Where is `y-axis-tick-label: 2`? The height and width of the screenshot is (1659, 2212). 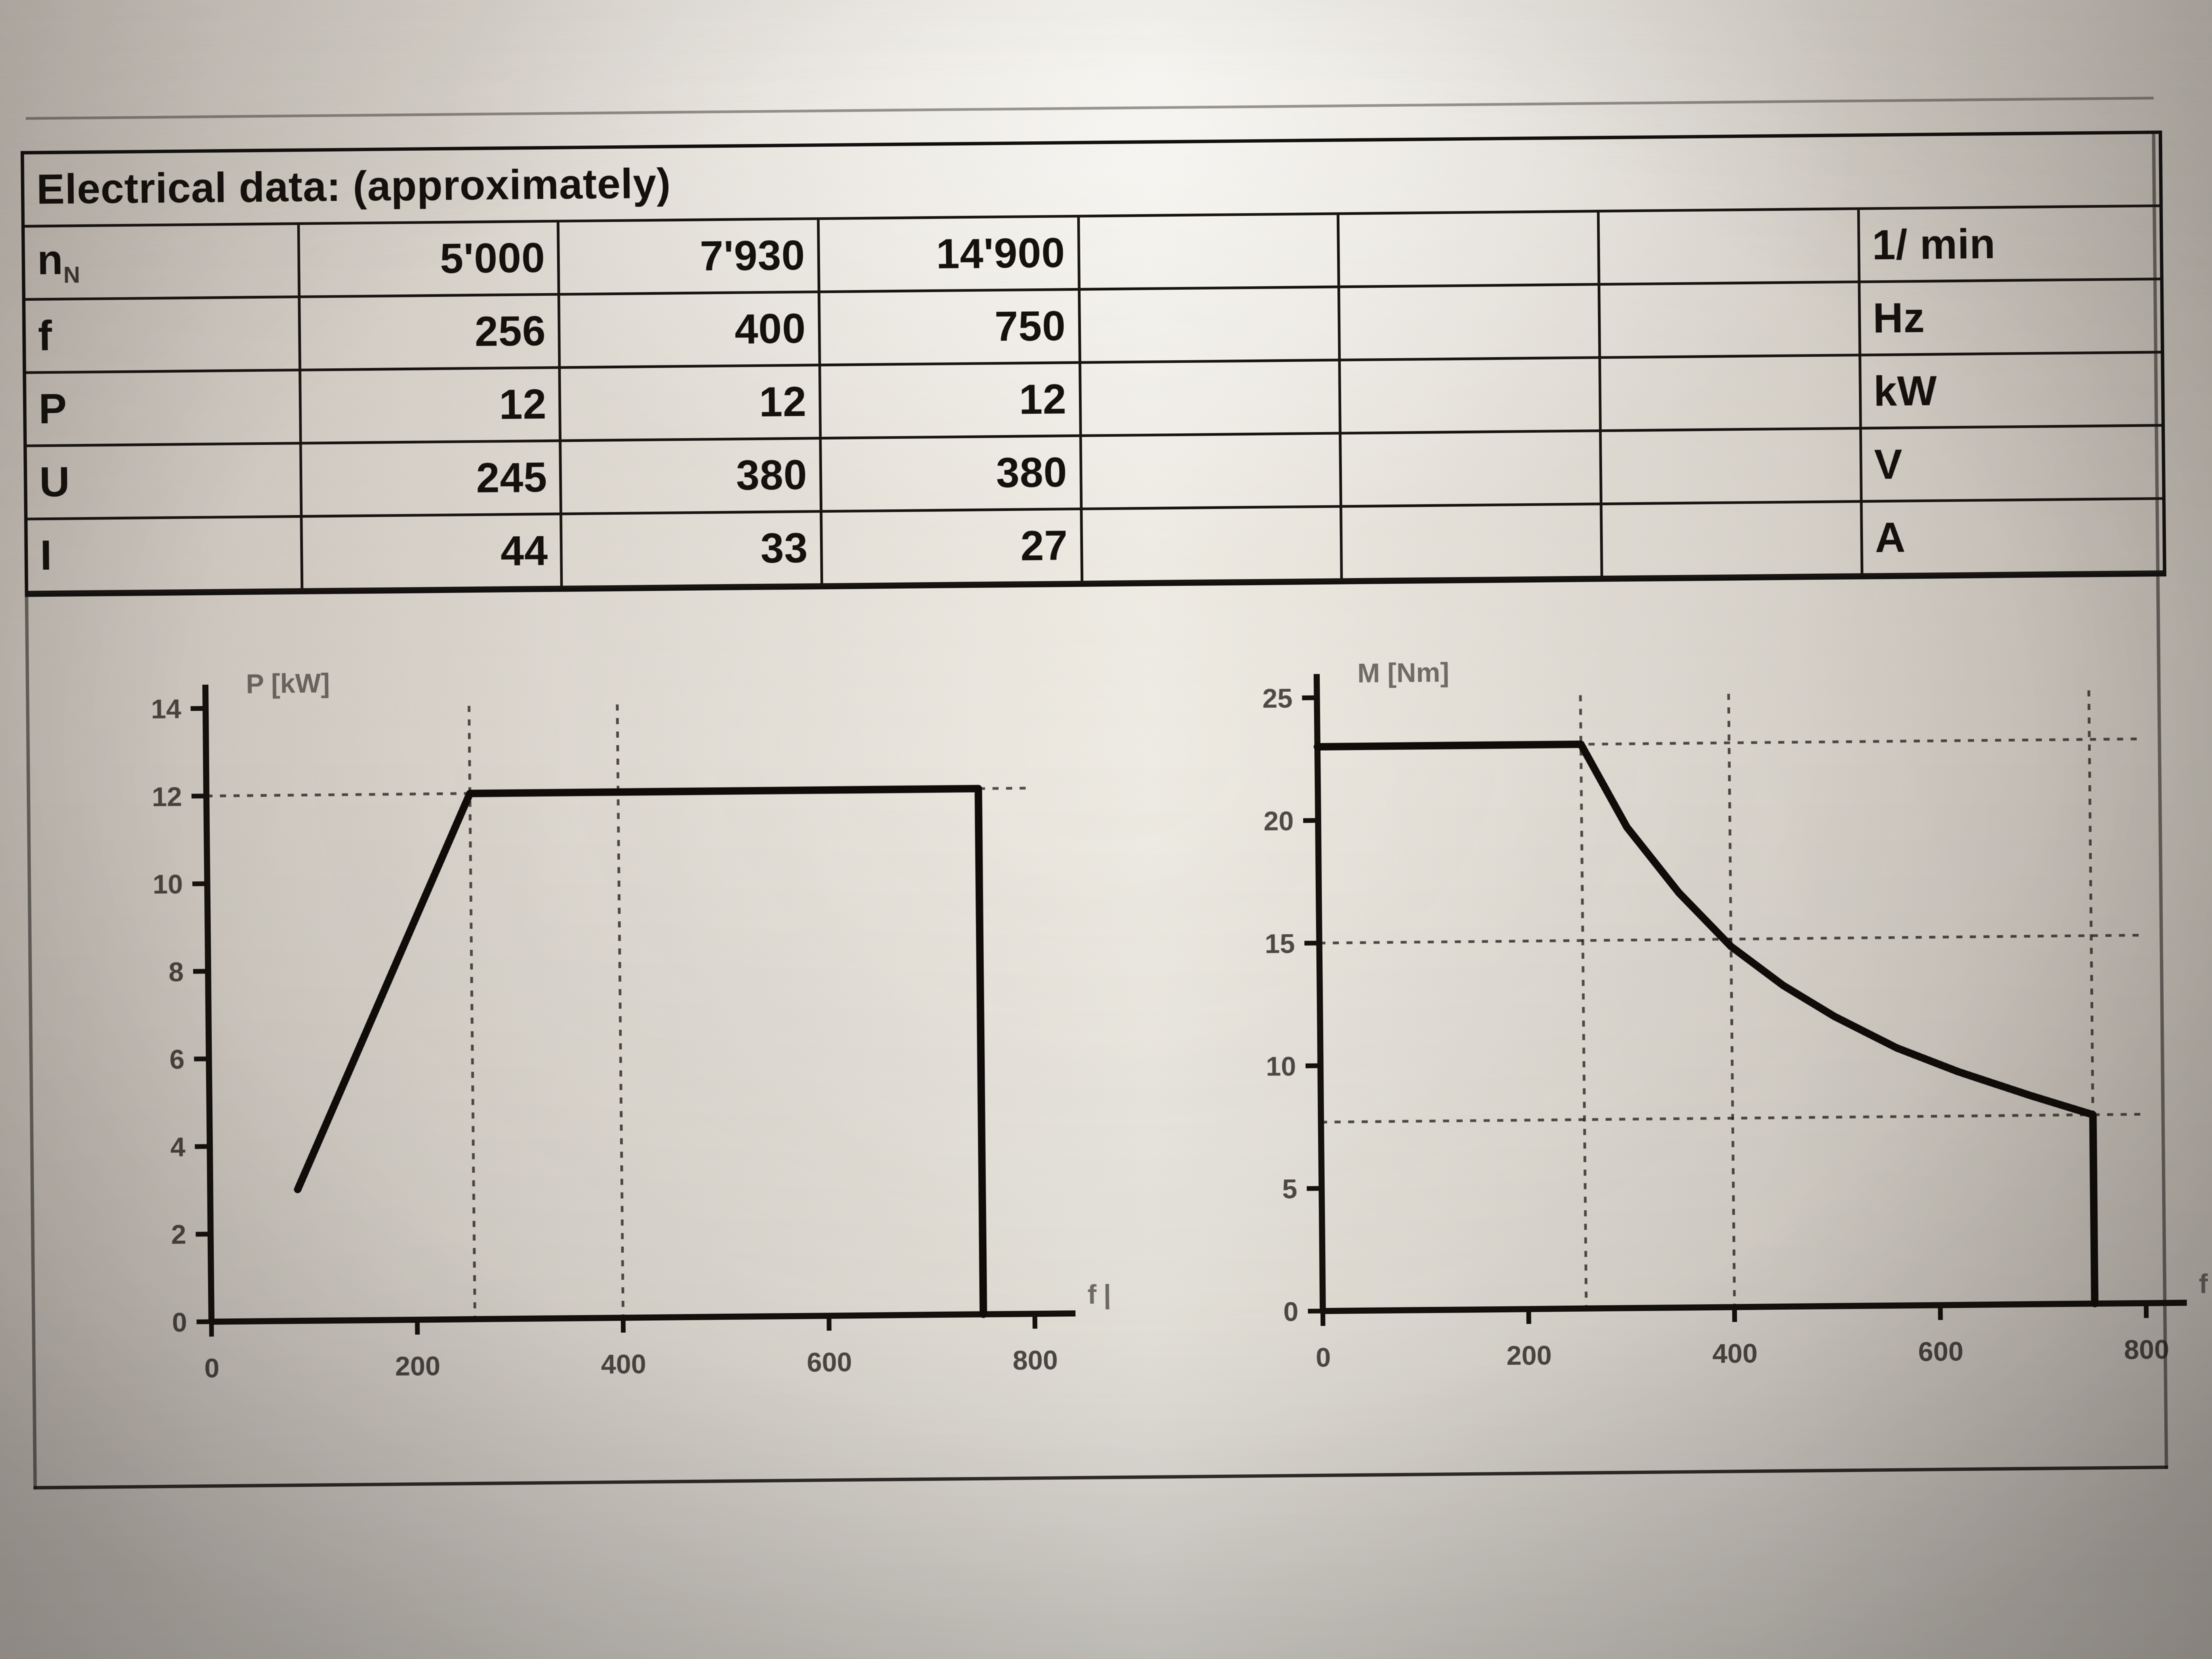
y-axis-tick-label: 2 is located at coordinates (179, 1235).